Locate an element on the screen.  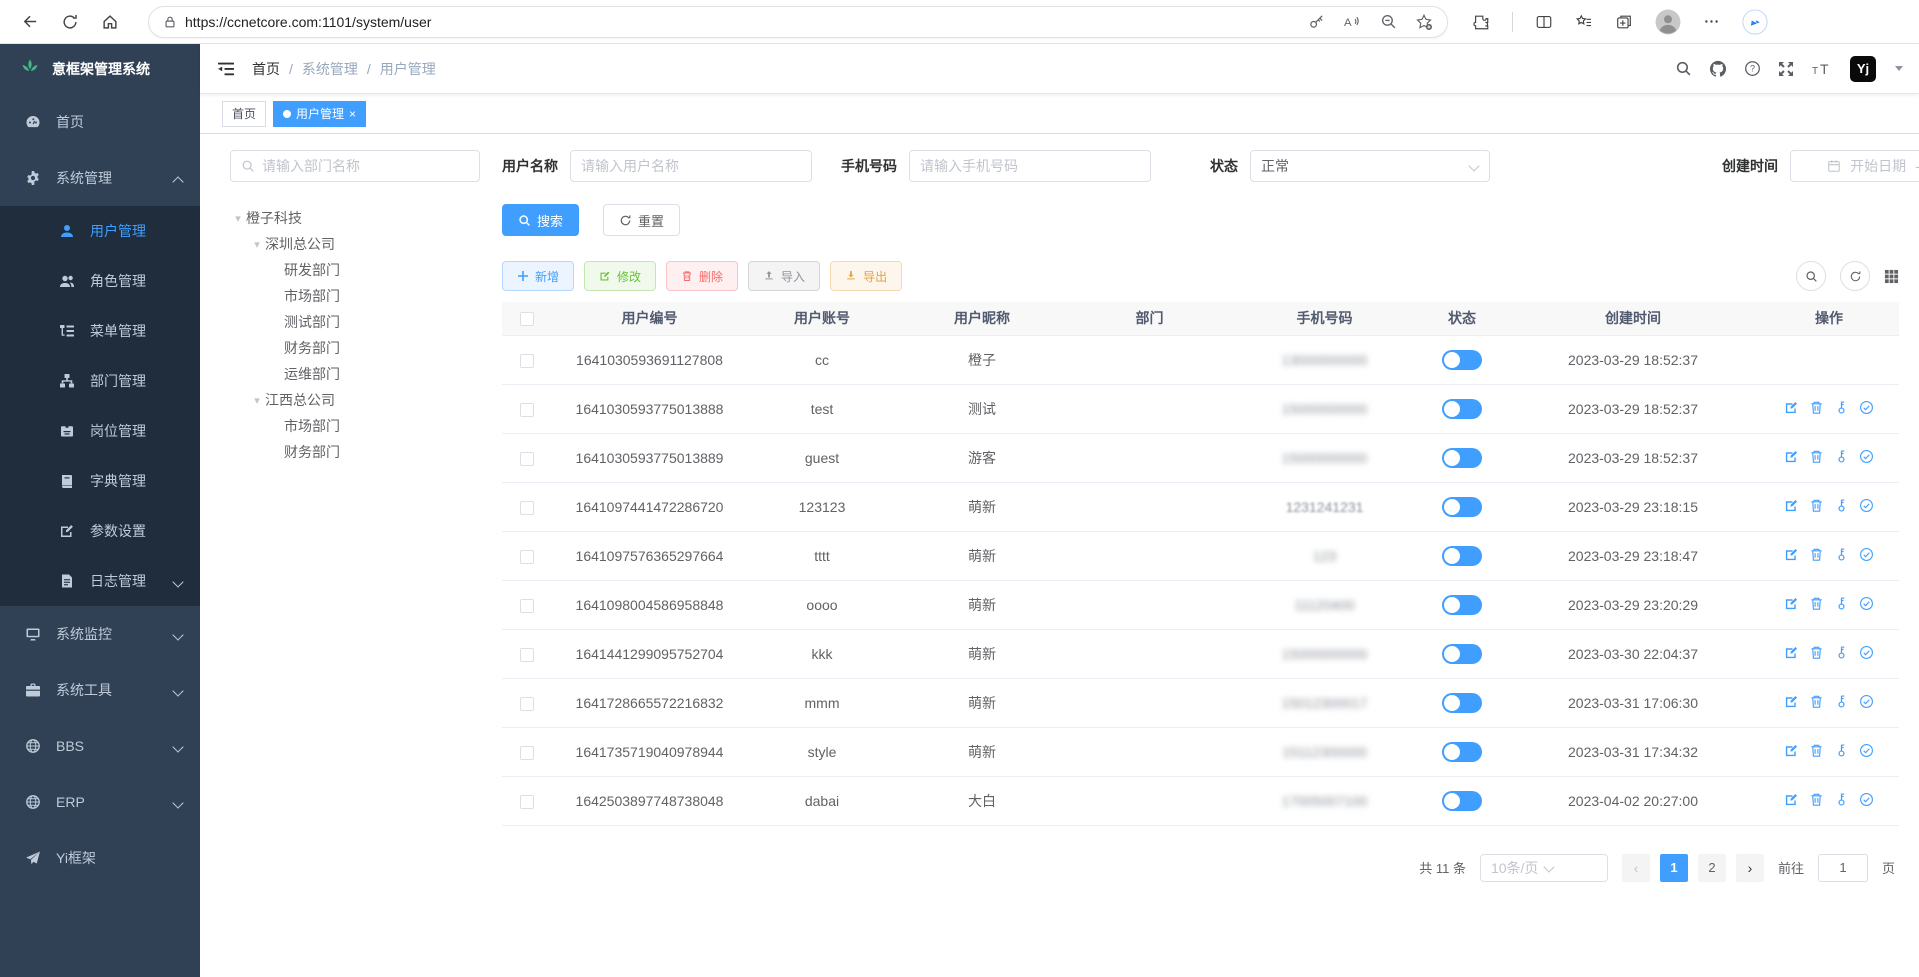
tree-node-测试部门: 测试部门 is located at coordinates (355, 322).